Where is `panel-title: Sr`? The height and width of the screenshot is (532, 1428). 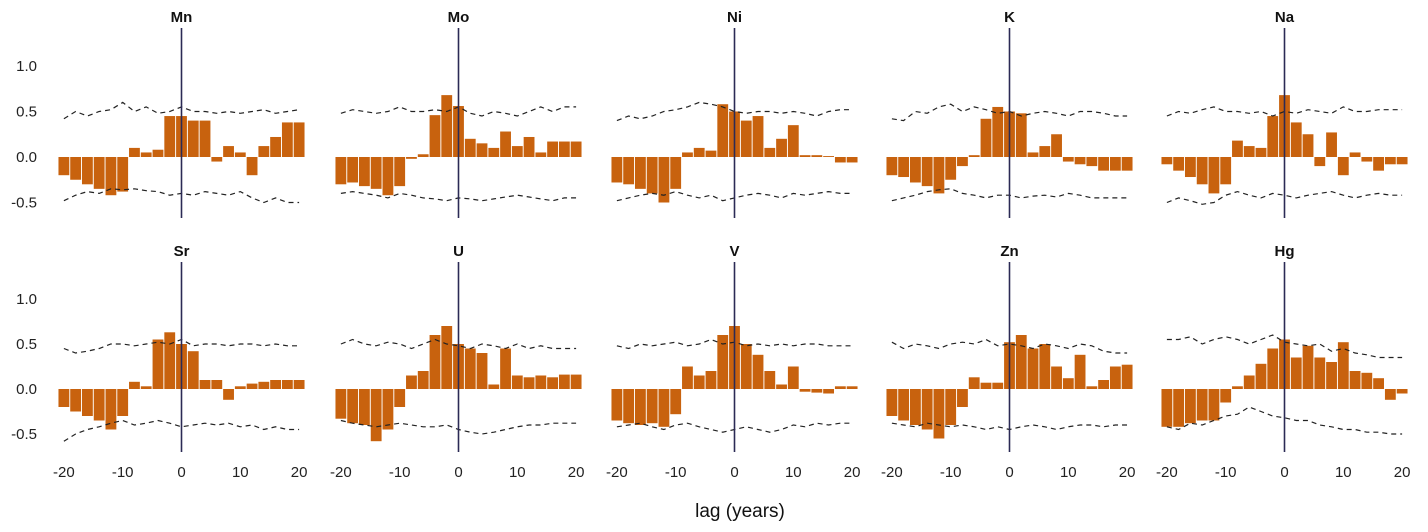 panel-title: Sr is located at coordinates (182, 251).